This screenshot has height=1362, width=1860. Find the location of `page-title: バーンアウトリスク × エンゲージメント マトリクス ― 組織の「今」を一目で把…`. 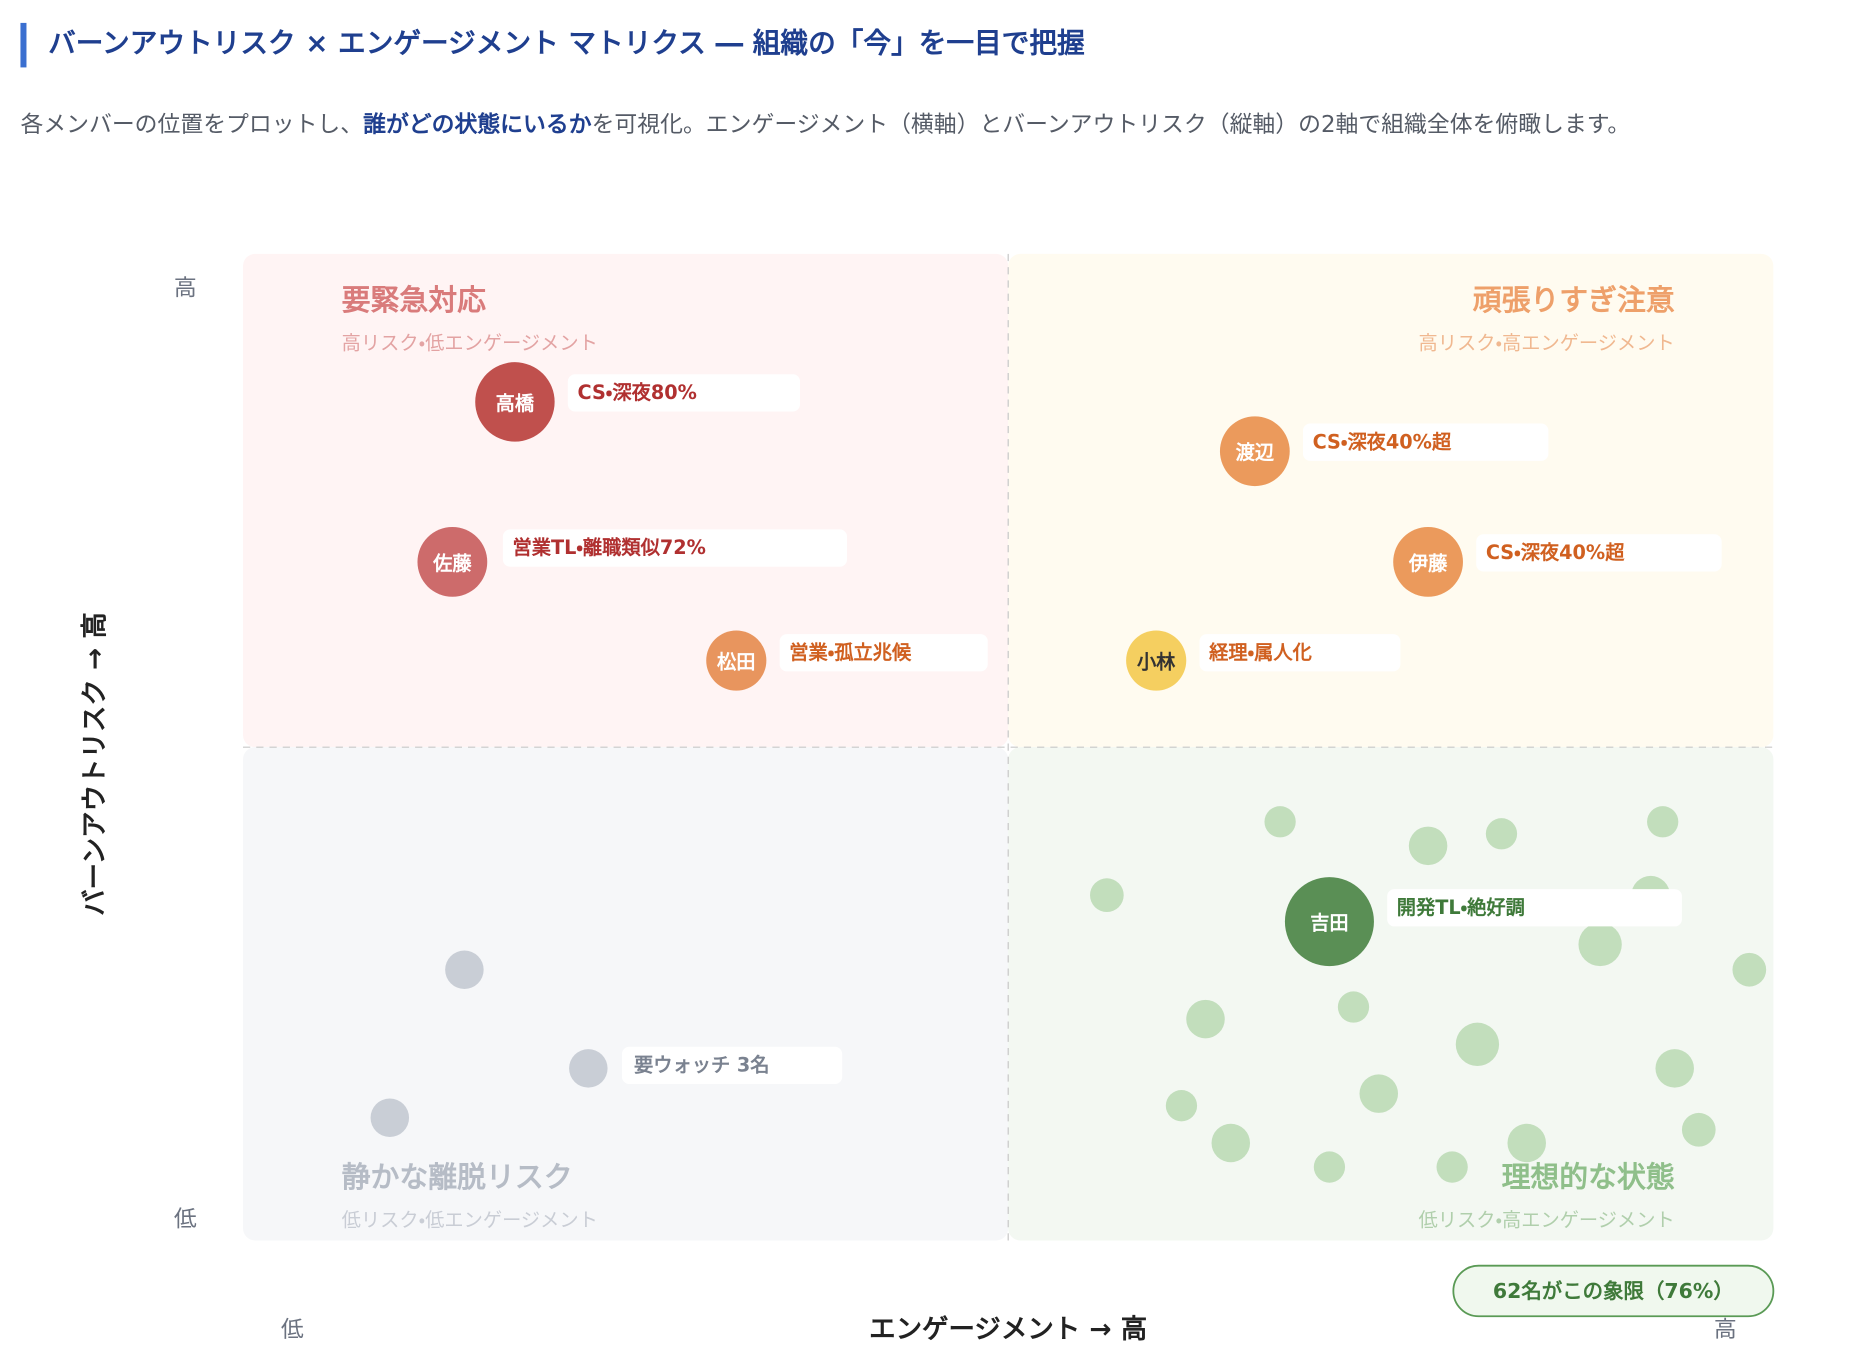

page-title: バーンアウトリスク × エンゲージメント マトリクス ― 組織の「今」を一目で把… is located at coordinates (566, 43).